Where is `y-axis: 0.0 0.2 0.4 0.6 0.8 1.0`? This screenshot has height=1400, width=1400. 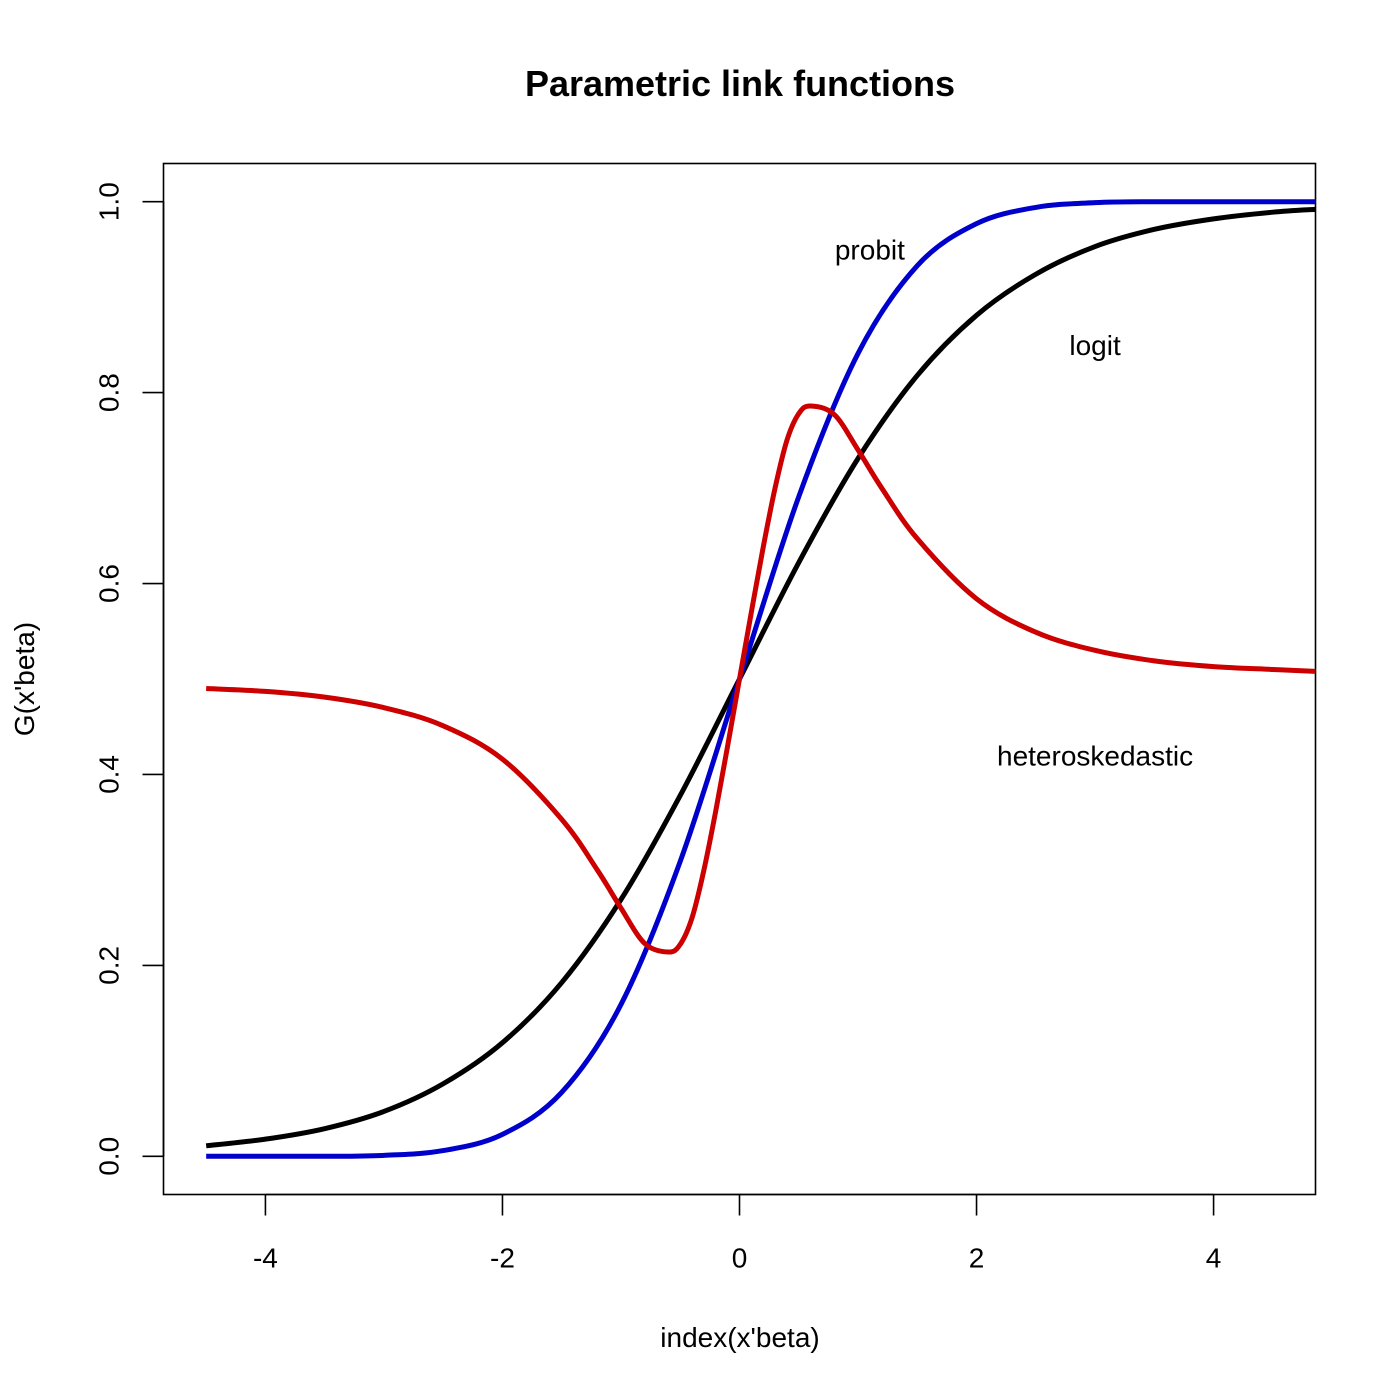 y-axis: 0.0 0.2 0.4 0.6 0.8 1.0 is located at coordinates (129, 679).